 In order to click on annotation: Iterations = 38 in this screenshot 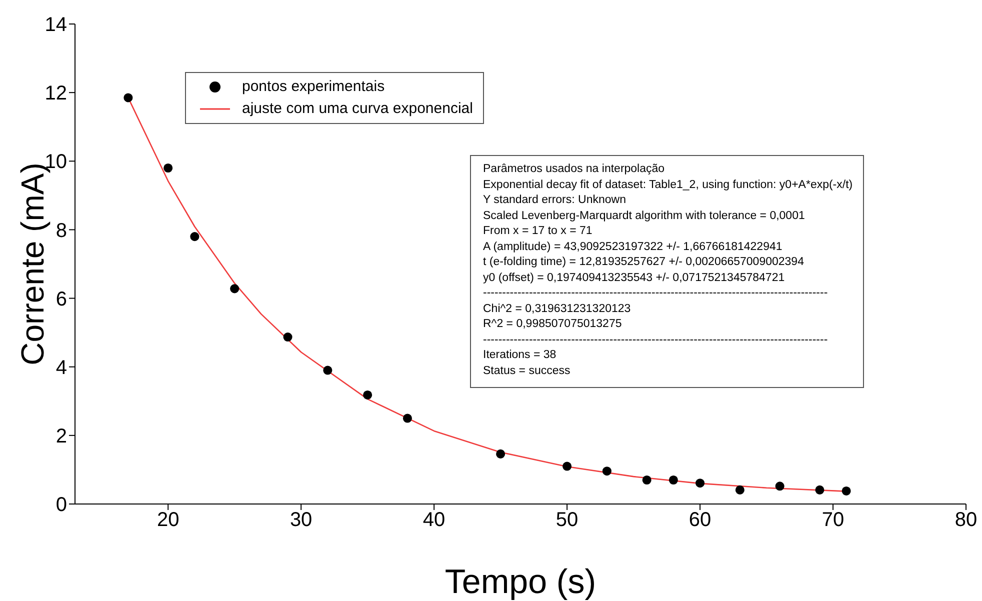, I will do `click(520, 355)`.